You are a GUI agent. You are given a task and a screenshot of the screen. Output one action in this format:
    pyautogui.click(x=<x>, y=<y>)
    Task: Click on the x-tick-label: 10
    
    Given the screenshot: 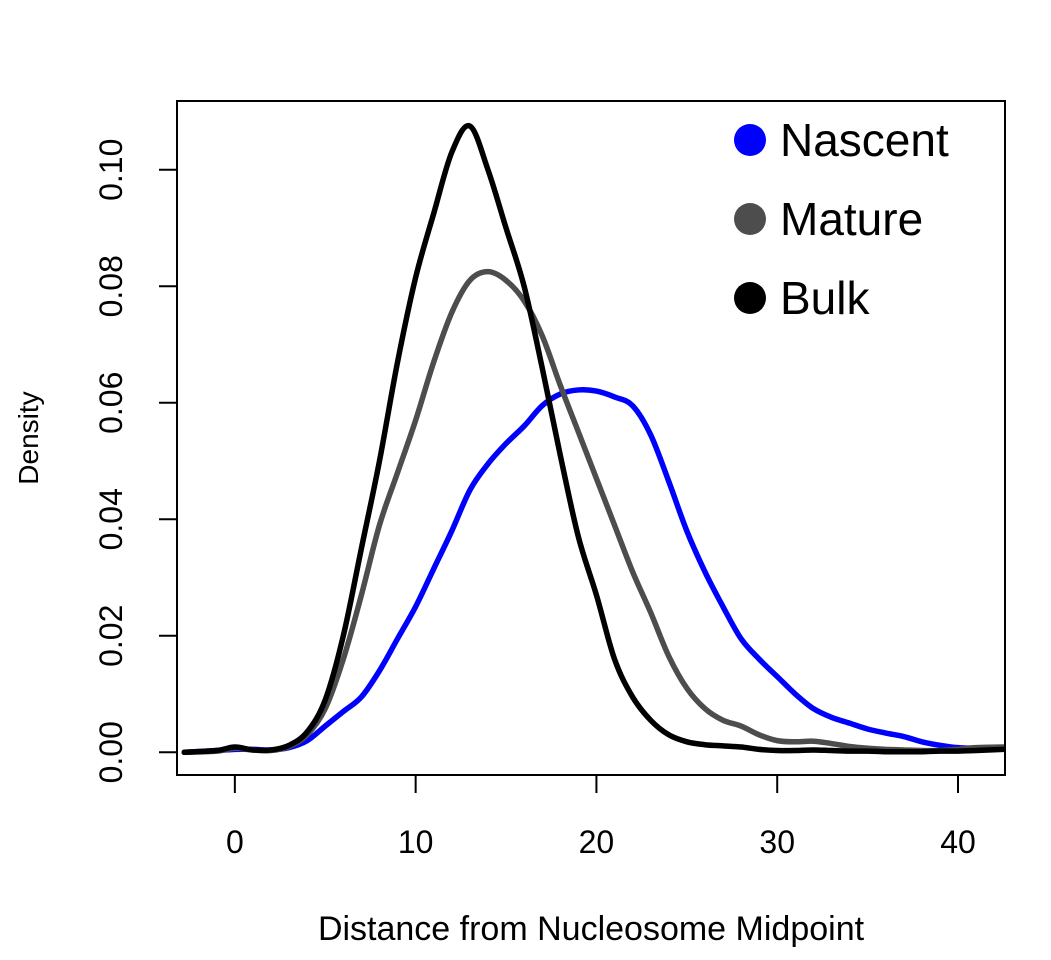 What is the action you would take?
    pyautogui.click(x=416, y=842)
    